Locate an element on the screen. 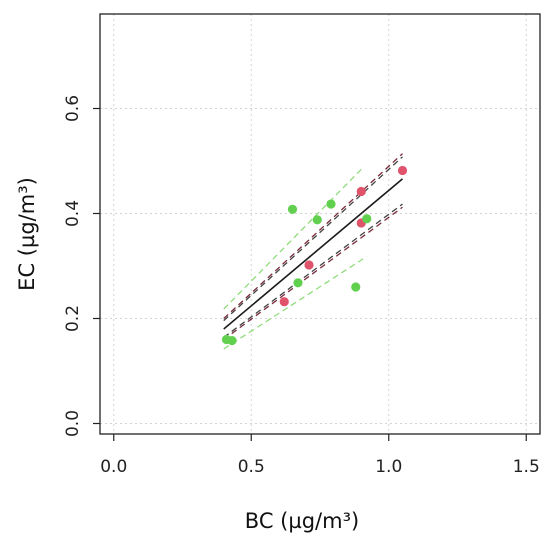 The height and width of the screenshot is (537, 542). y-tick-label: 0.2 is located at coordinates (73, 318).